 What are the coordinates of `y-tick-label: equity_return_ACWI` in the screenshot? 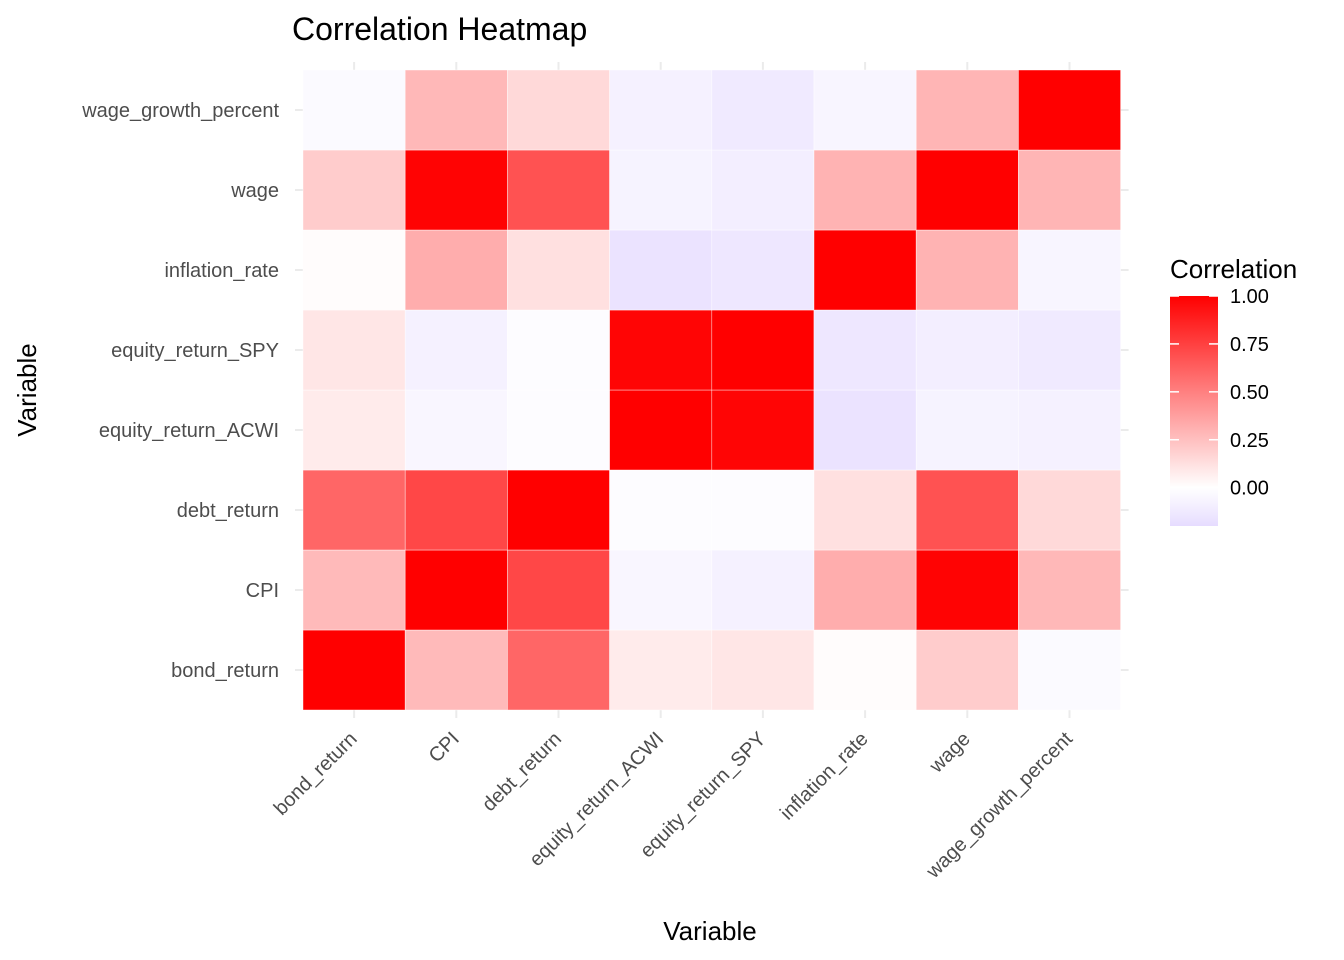 It's located at (189, 431).